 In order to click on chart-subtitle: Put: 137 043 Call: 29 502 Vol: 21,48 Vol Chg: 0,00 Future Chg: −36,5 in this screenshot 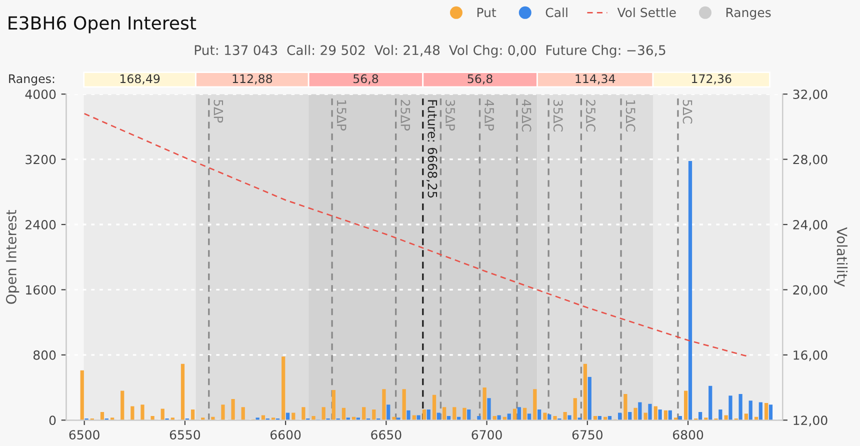, I will do `click(430, 51)`.